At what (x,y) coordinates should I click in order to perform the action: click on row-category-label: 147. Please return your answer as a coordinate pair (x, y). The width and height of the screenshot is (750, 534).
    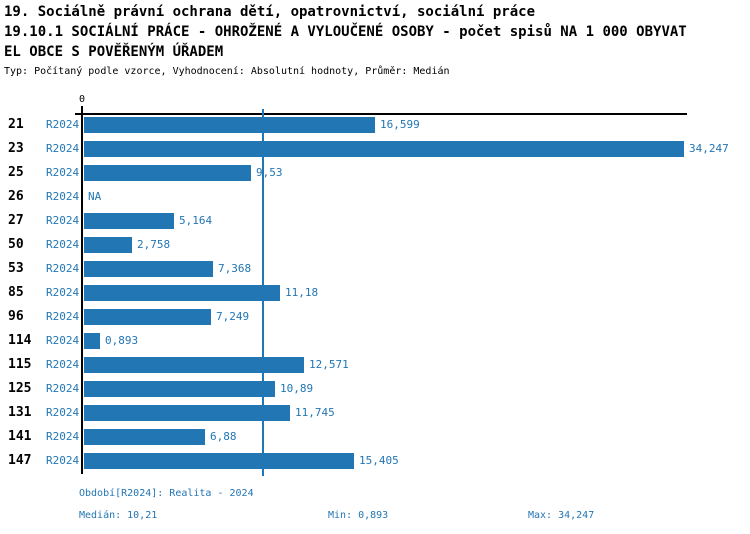
    Looking at the image, I should click on (20, 460).